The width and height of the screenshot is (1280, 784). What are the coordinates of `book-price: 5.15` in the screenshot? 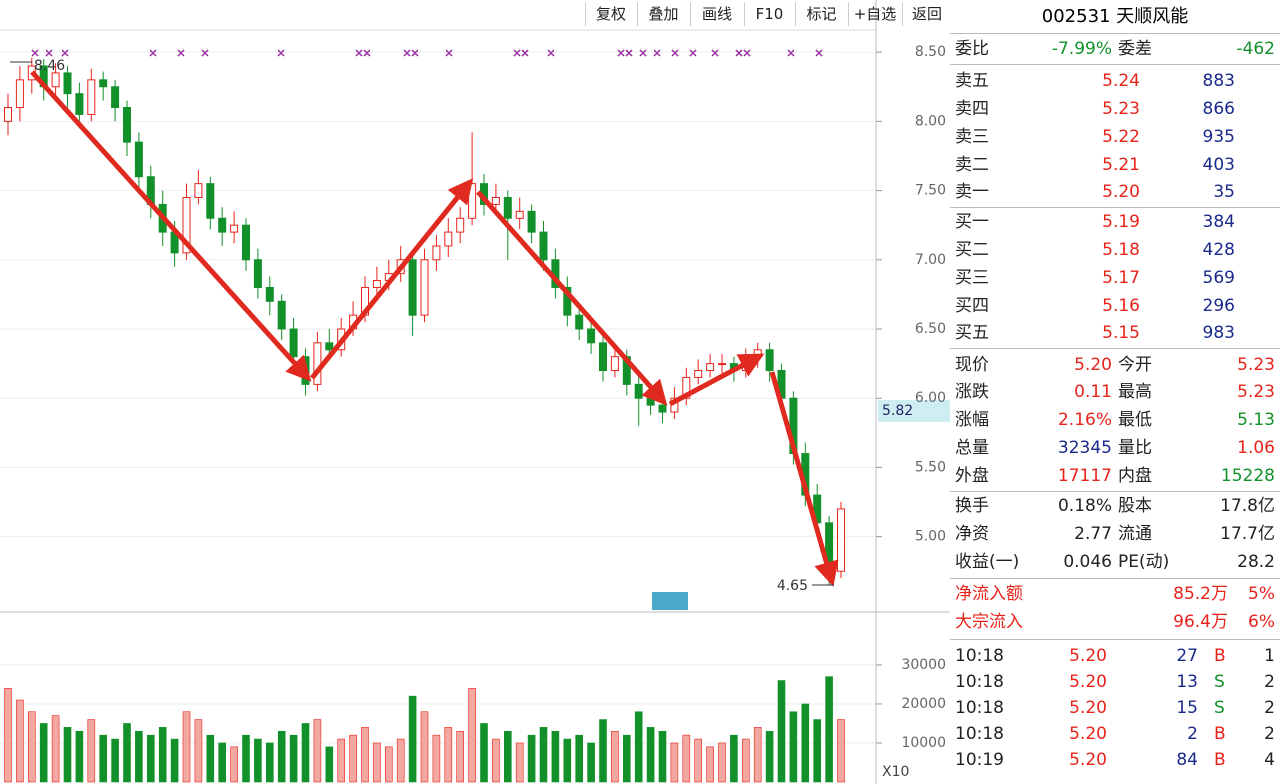 It's located at (1121, 333).